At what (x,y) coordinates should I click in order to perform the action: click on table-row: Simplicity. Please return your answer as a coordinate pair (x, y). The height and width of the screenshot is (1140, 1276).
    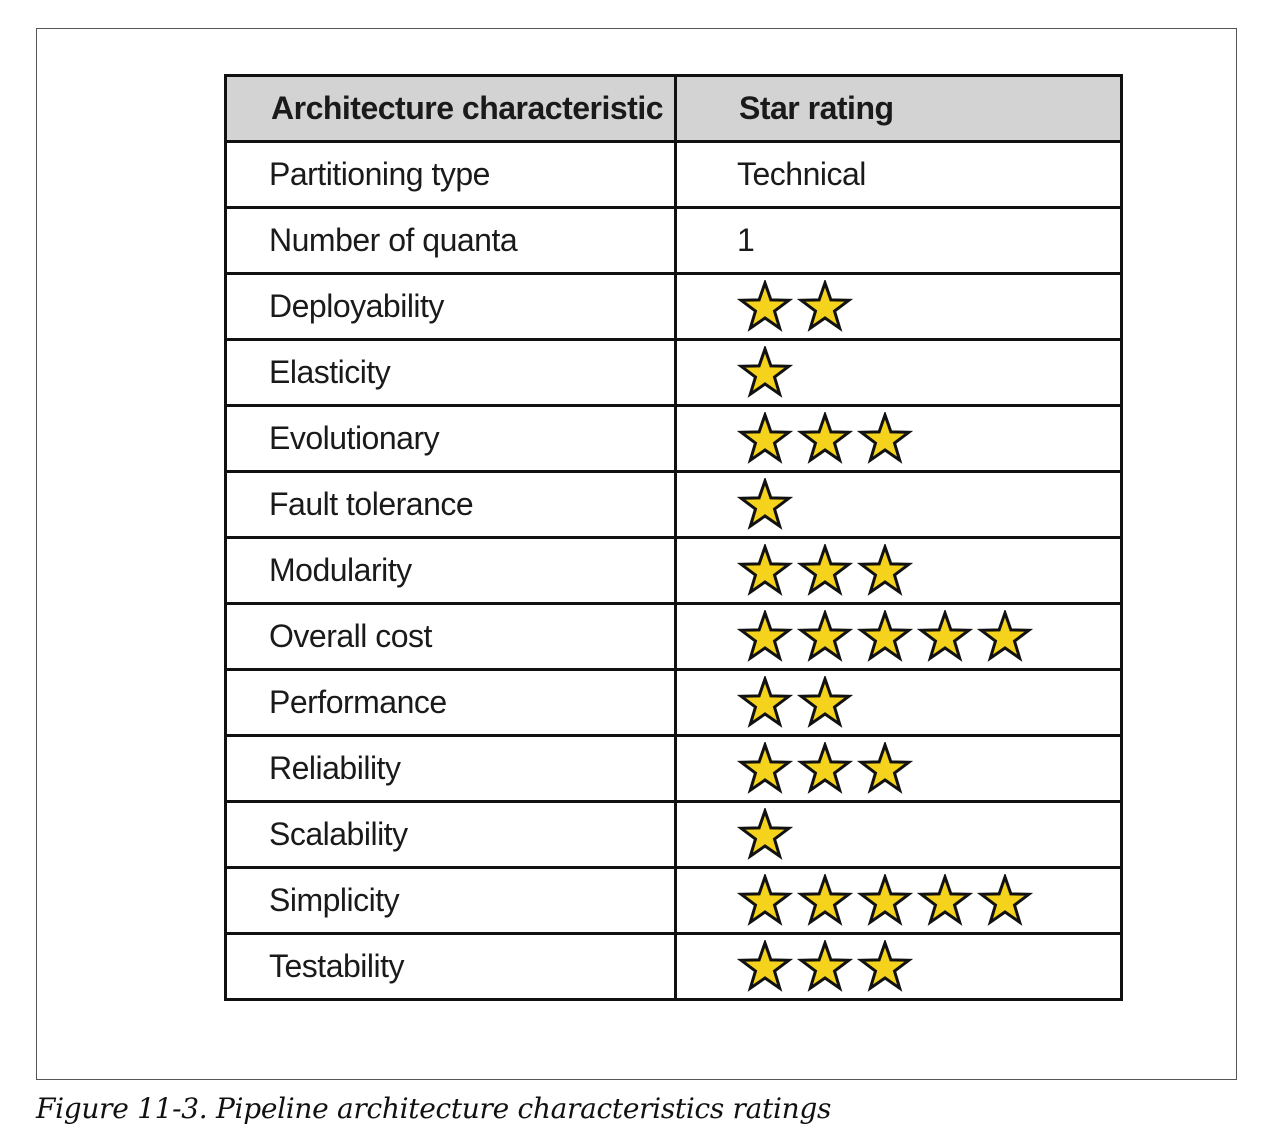
    Looking at the image, I should click on (673, 900).